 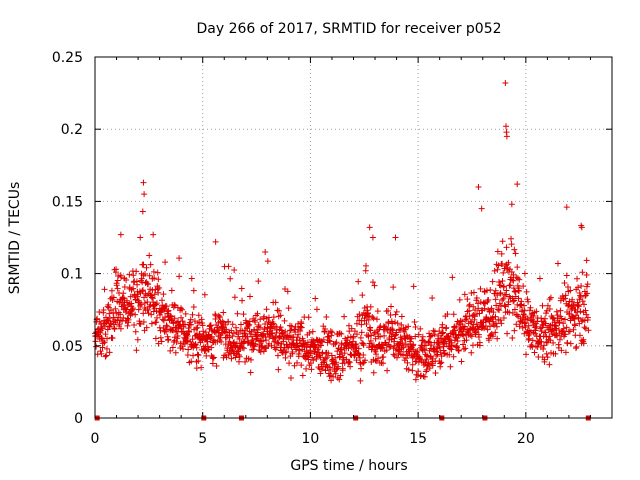 I want to click on x-tick-label: 0, so click(x=95, y=439).